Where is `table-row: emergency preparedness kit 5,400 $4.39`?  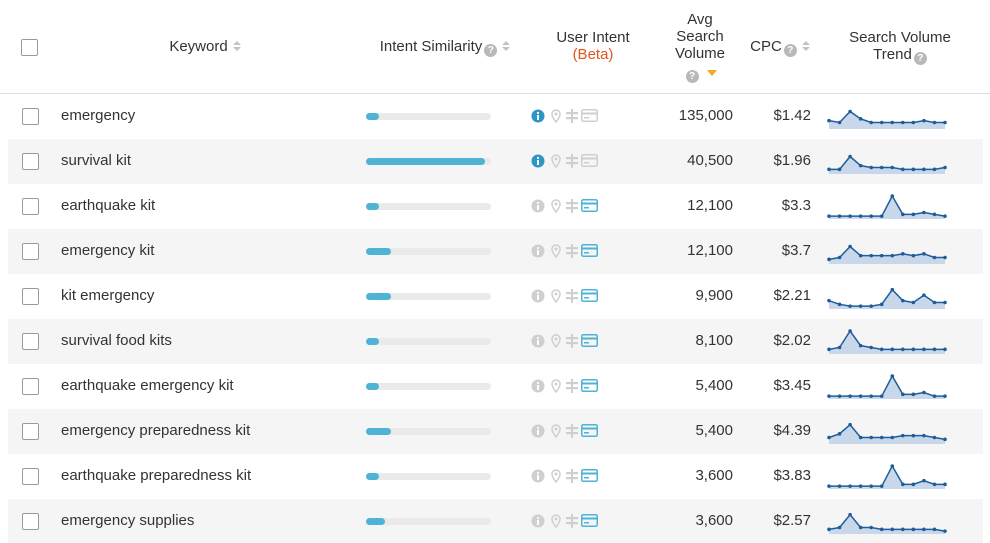
table-row: emergency preparedness kit 5,400 $4.39 is located at coordinates (495, 431).